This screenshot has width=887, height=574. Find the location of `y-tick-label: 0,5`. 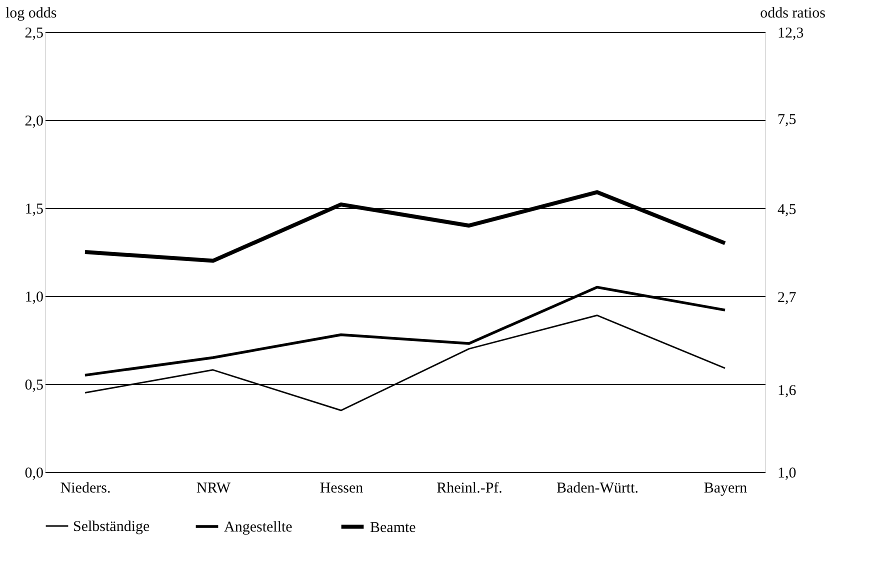

y-tick-label: 0,5 is located at coordinates (34, 386).